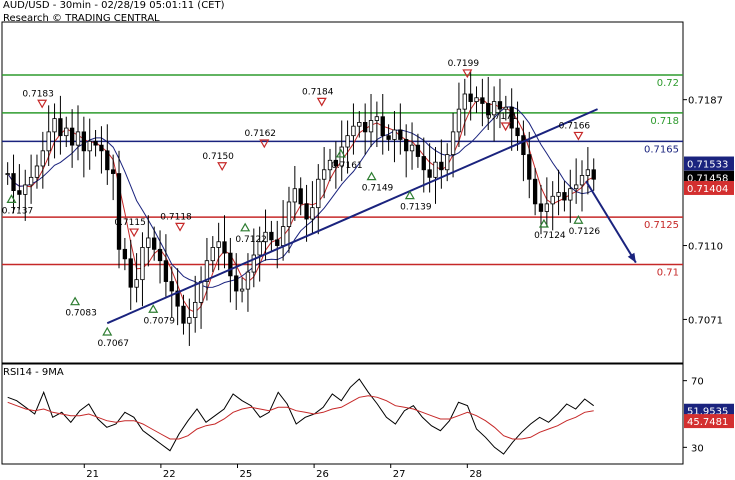 The width and height of the screenshot is (735, 480). I want to click on time-axis-label: 21, so click(92, 474).